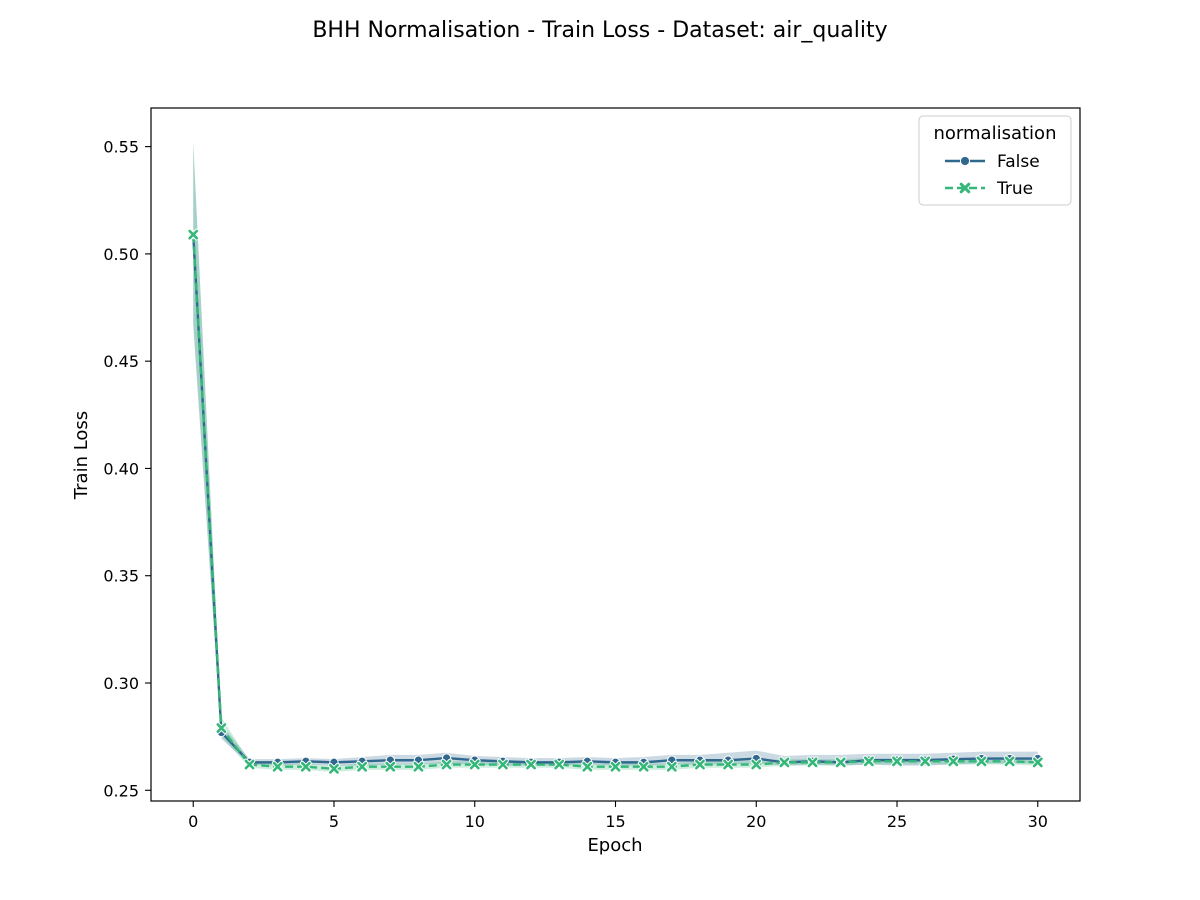 The image size is (1200, 900). Describe the element at coordinates (614, 845) in the screenshot. I see `x-axis-label: Epoch` at that location.